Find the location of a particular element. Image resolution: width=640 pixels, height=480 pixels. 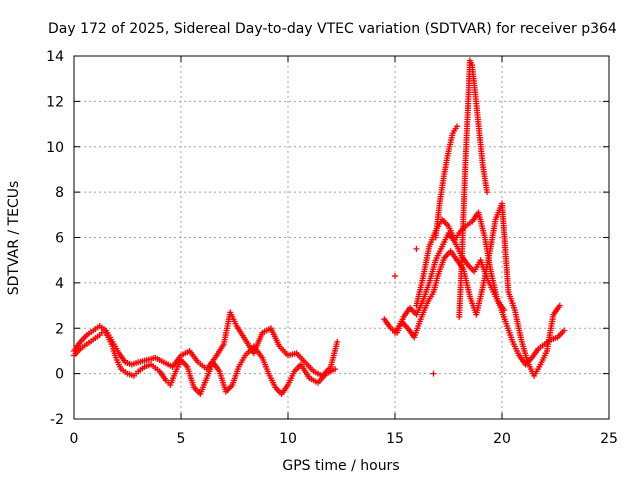

y-tick-label: 10 is located at coordinates (55, 148).